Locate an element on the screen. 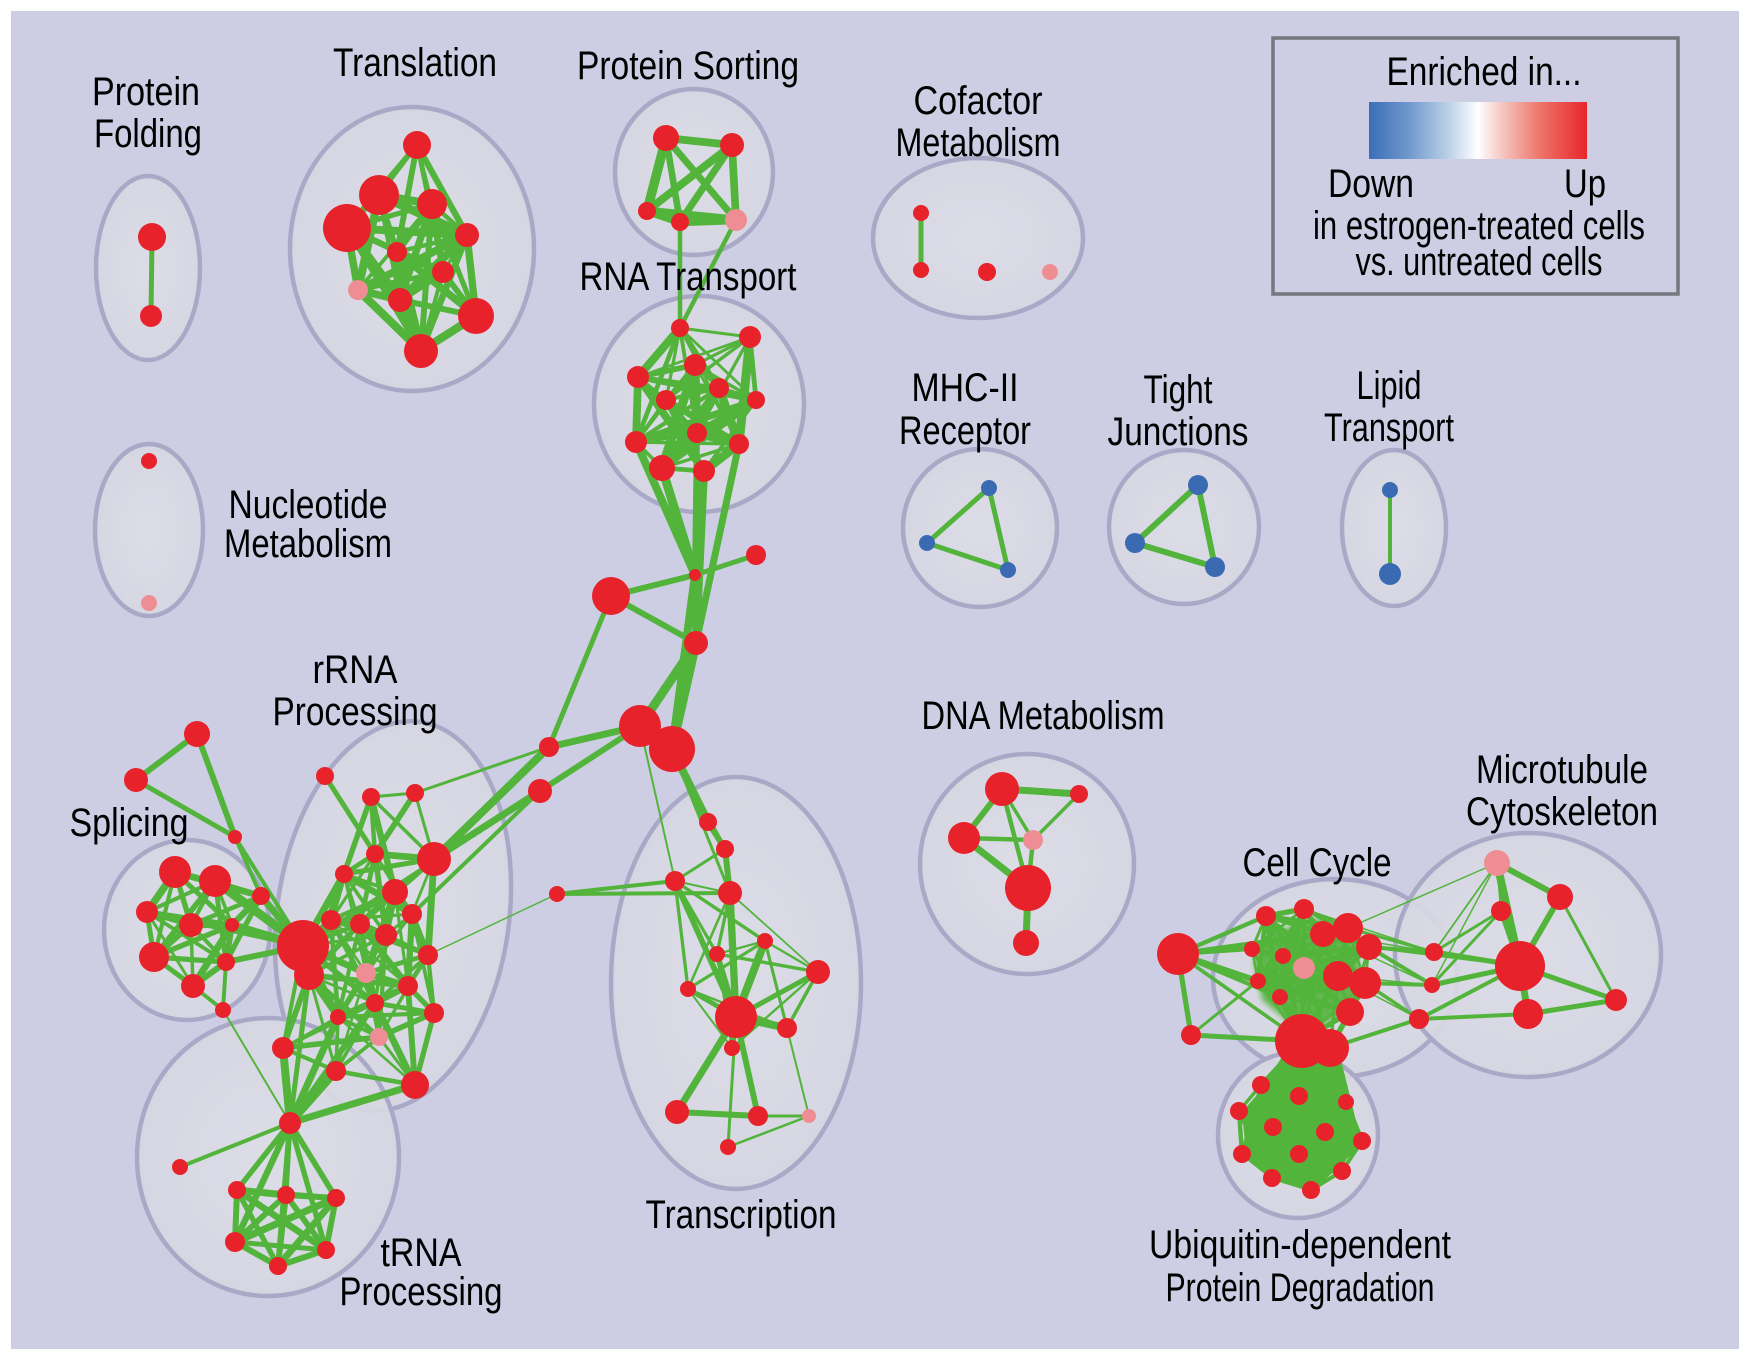 The image size is (1750, 1360). svg-text: Tight is located at coordinates (1178, 390).